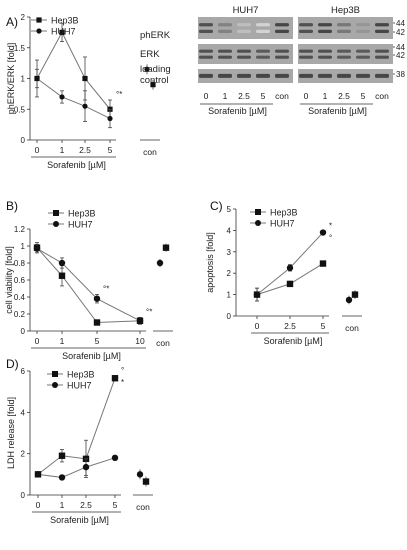  What do you see at coordinates (400, 55) in the screenshot?
I see `molecular-weight-label: 42` at bounding box center [400, 55].